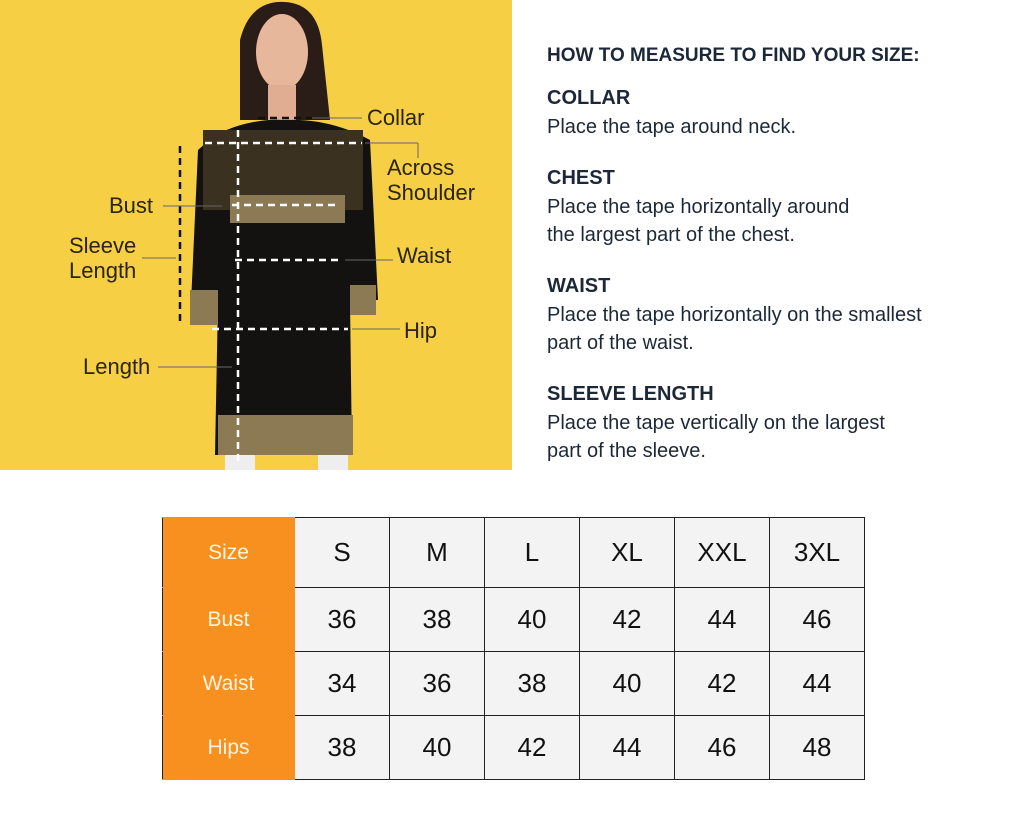 The image size is (1024, 820). What do you see at coordinates (103, 270) in the screenshot?
I see `label-sleeve-length: Length` at bounding box center [103, 270].